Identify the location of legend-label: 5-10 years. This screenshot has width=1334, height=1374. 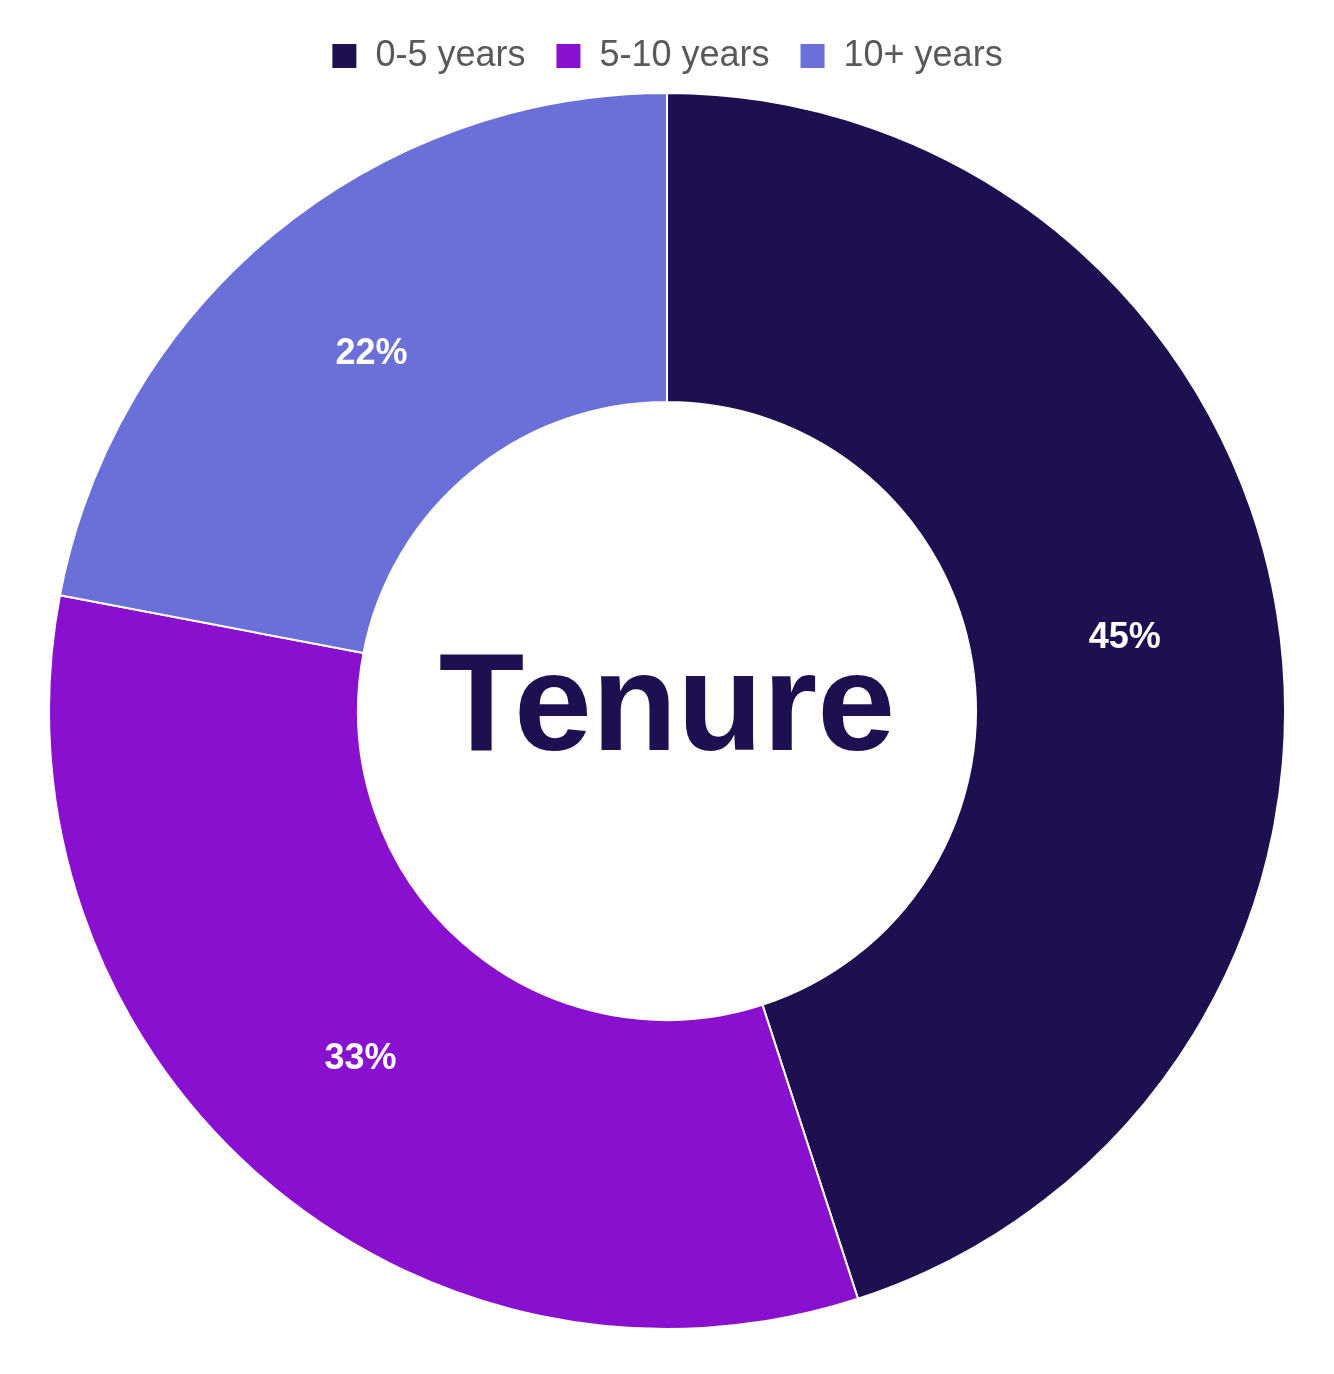
(684, 53).